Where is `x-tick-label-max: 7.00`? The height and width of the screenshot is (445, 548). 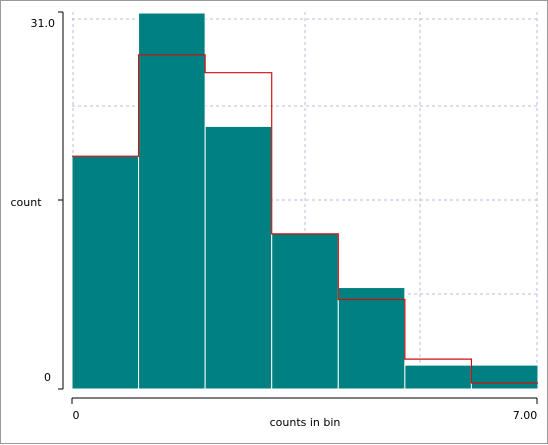
x-tick-label-max: 7.00 is located at coordinates (525, 415).